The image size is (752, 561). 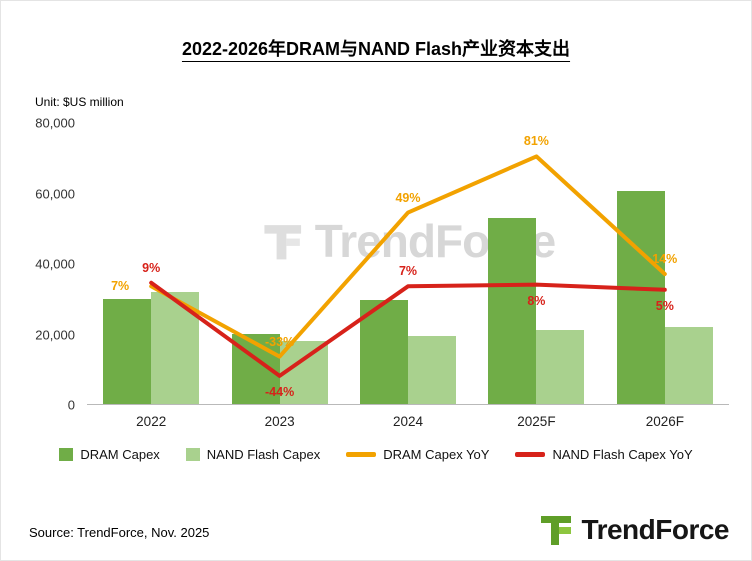 I want to click on point-label-dram-capex-yoy-2025f: 81%, so click(x=536, y=141).